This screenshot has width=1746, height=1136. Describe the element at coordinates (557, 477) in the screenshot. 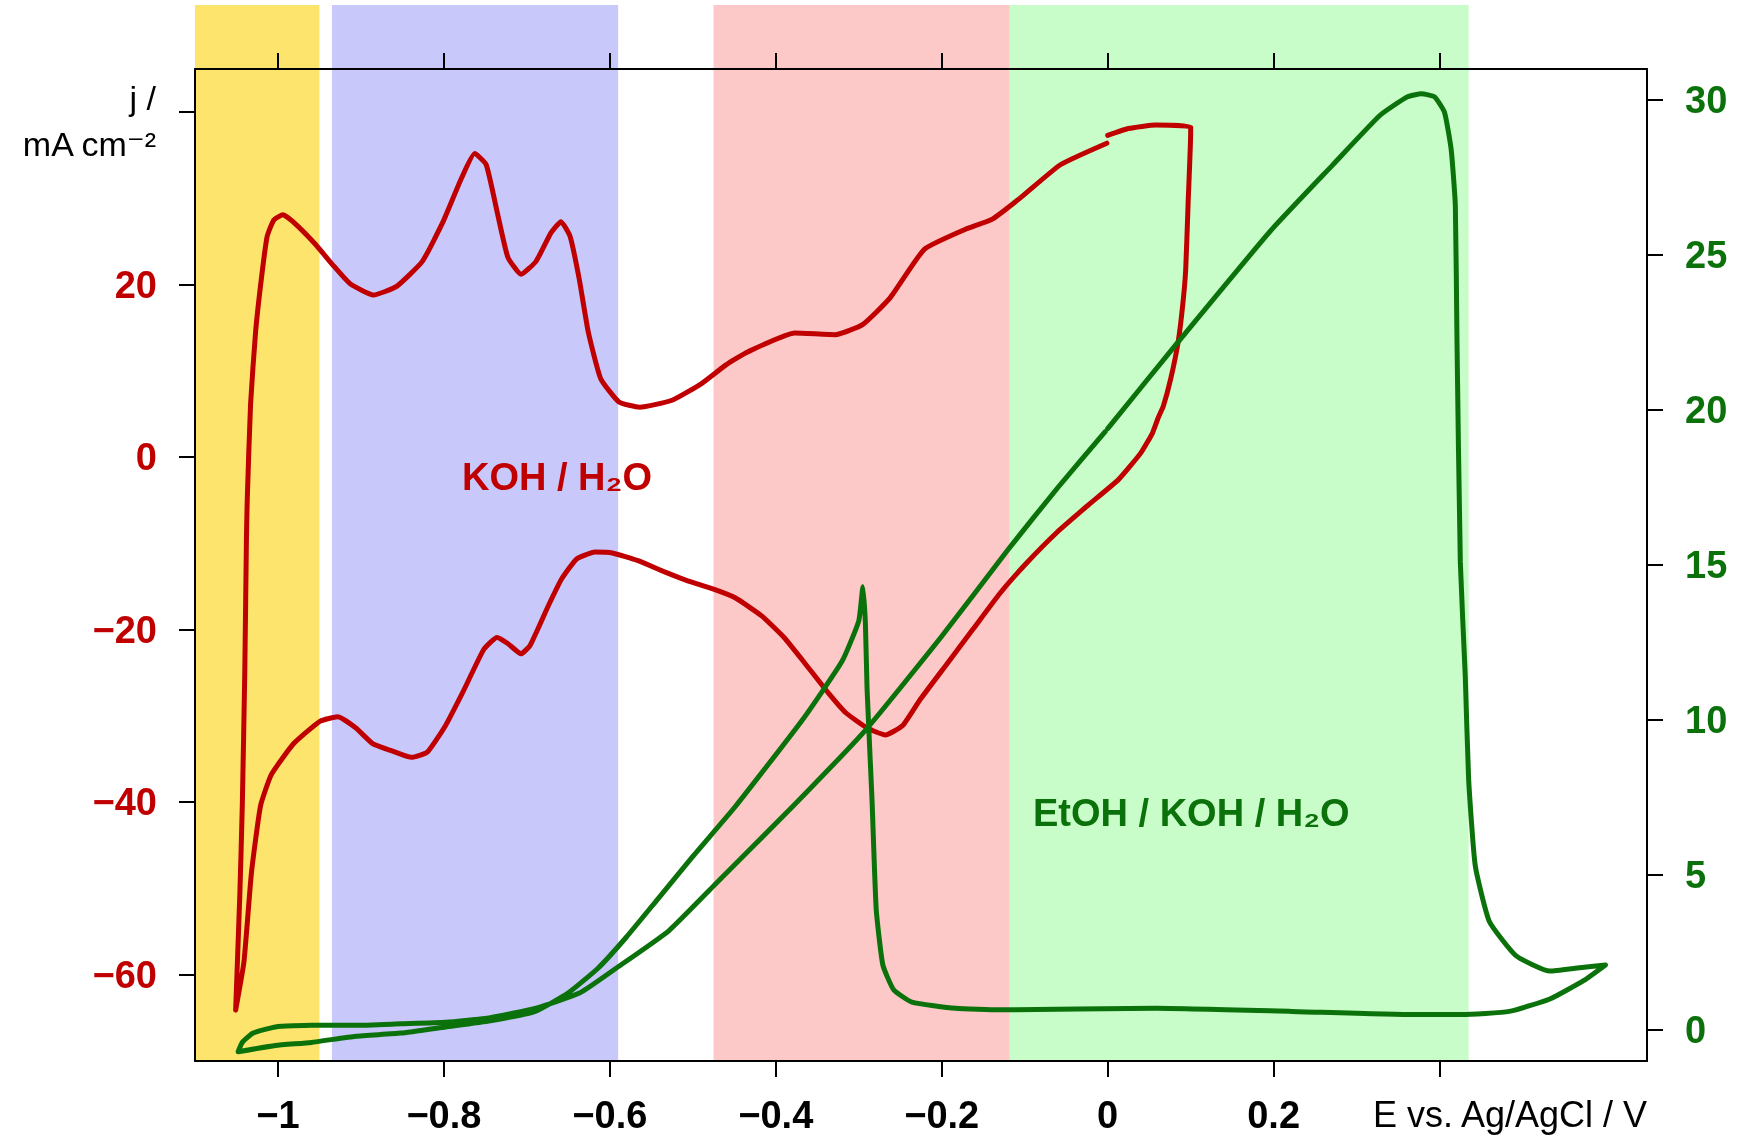

I see `series-label: KOH / H₂O` at that location.